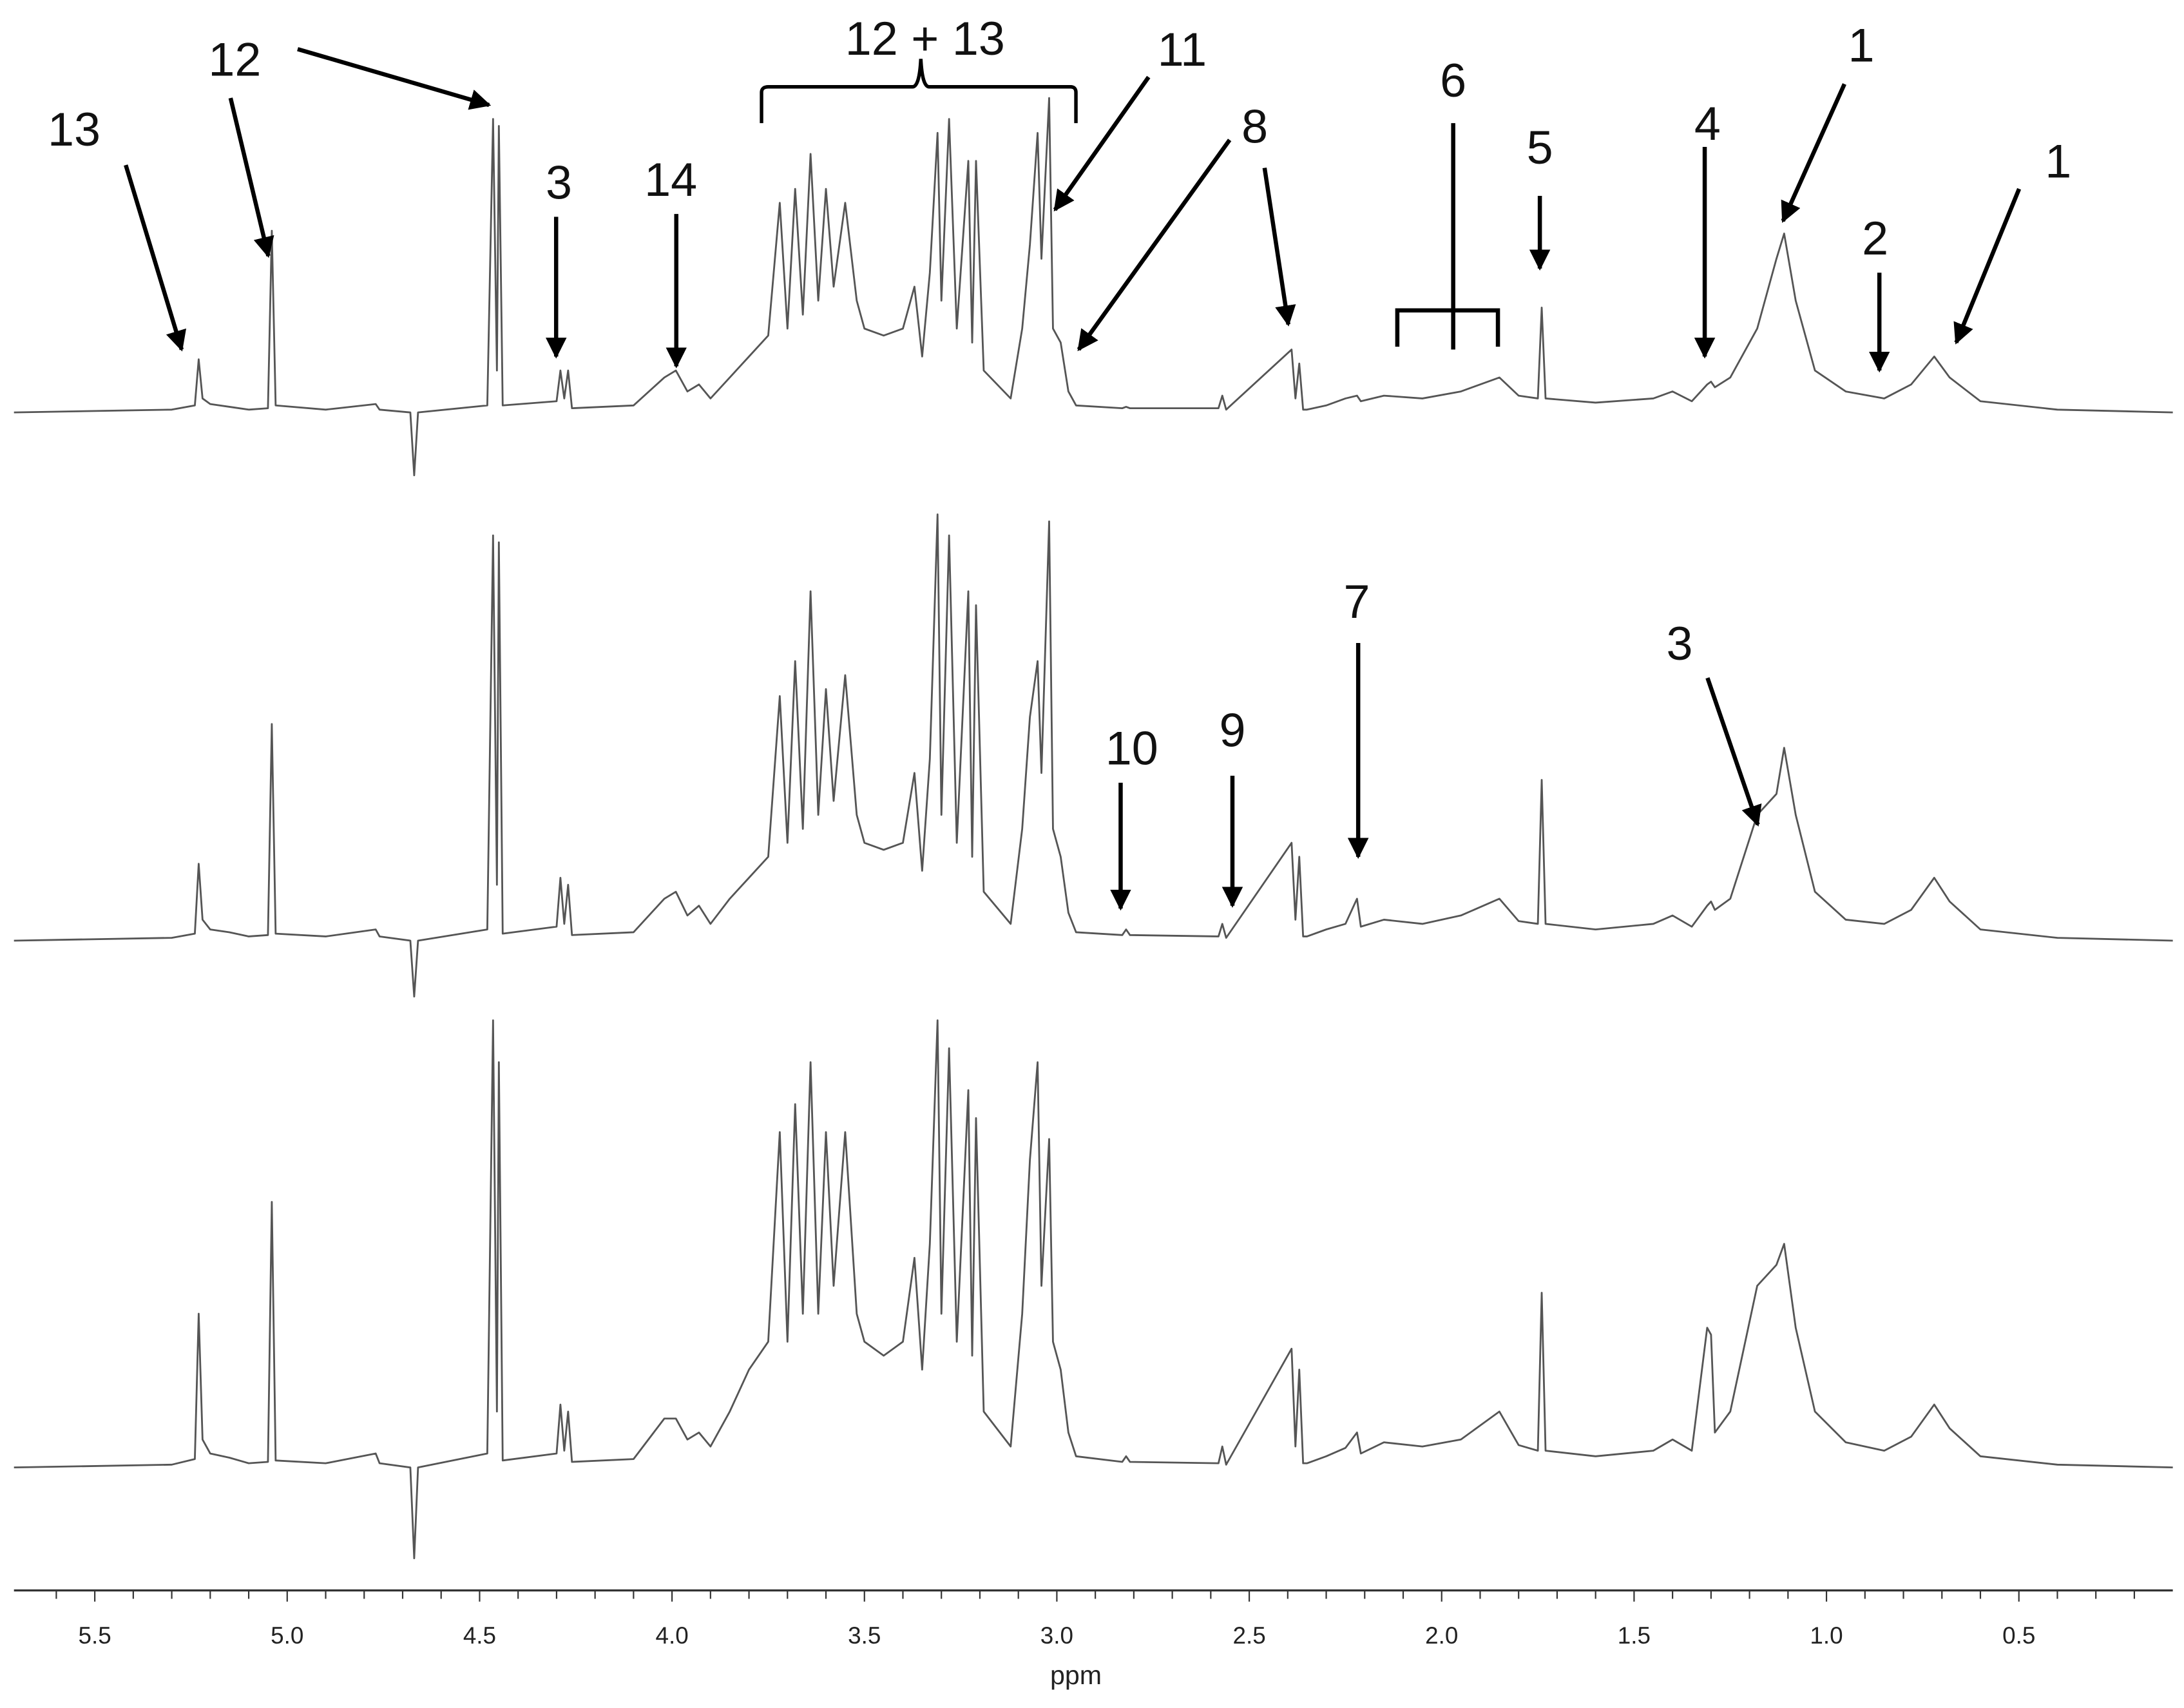 The height and width of the screenshot is (1708, 2184). Describe the element at coordinates (1448, 236) in the screenshot. I see `annotation-bracket` at that location.